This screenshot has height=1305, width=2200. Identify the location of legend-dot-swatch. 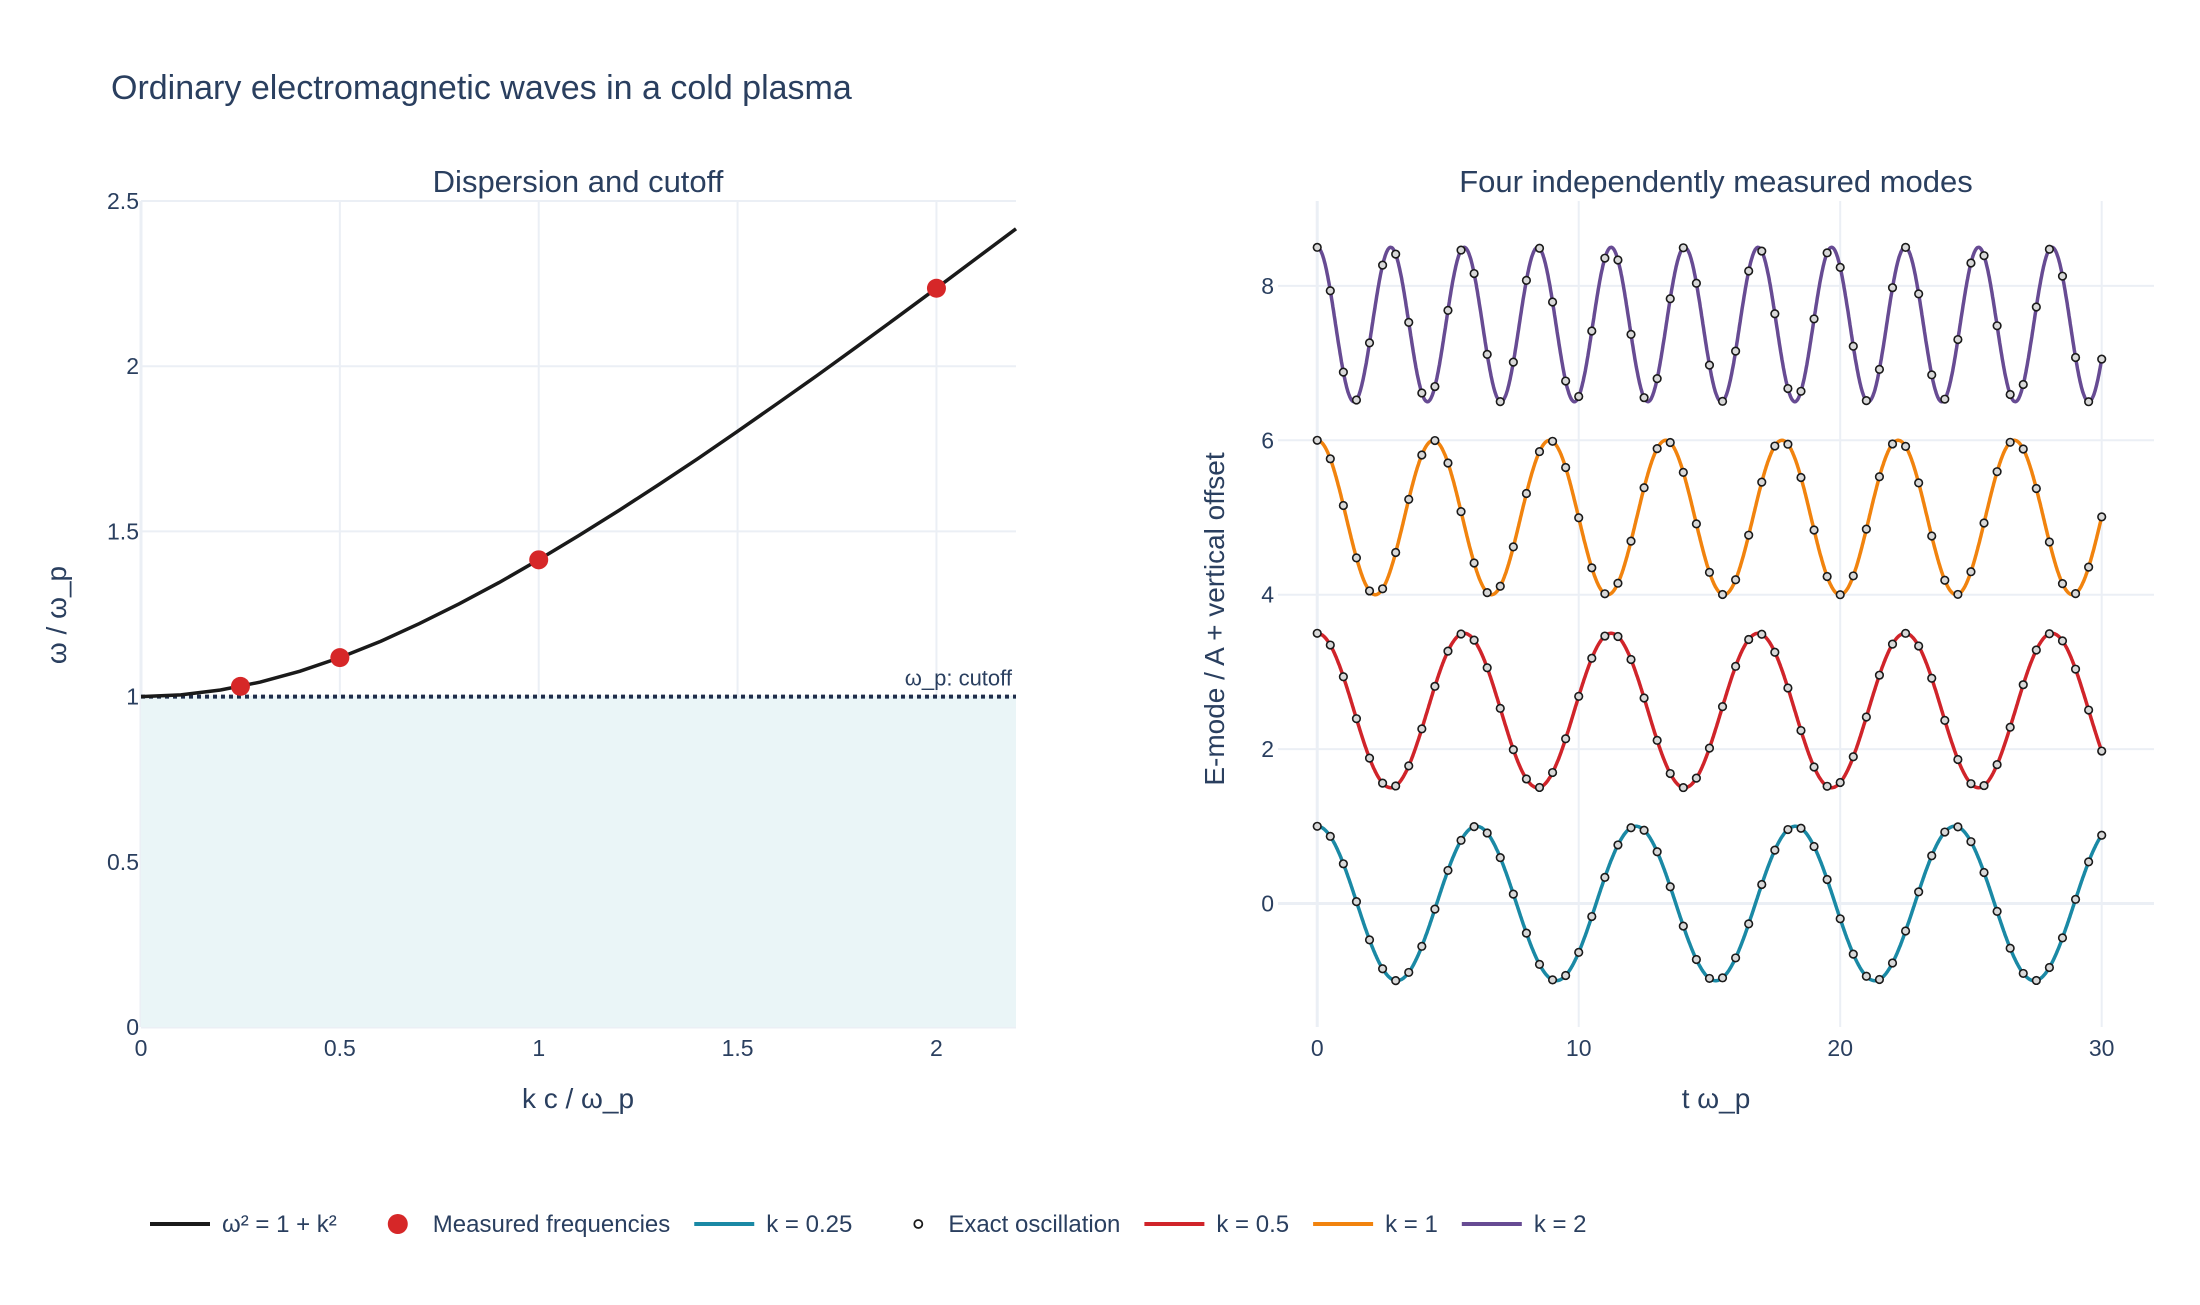
(397, 1224).